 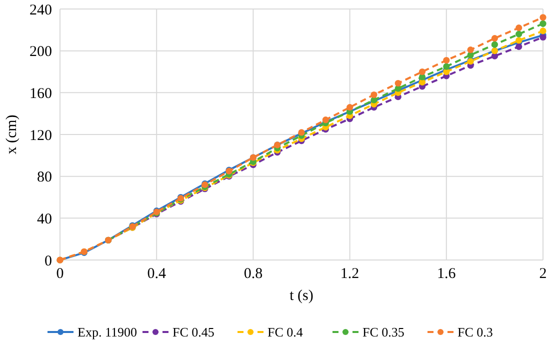 I want to click on legend-label: FC 0.4, so click(x=286, y=332).